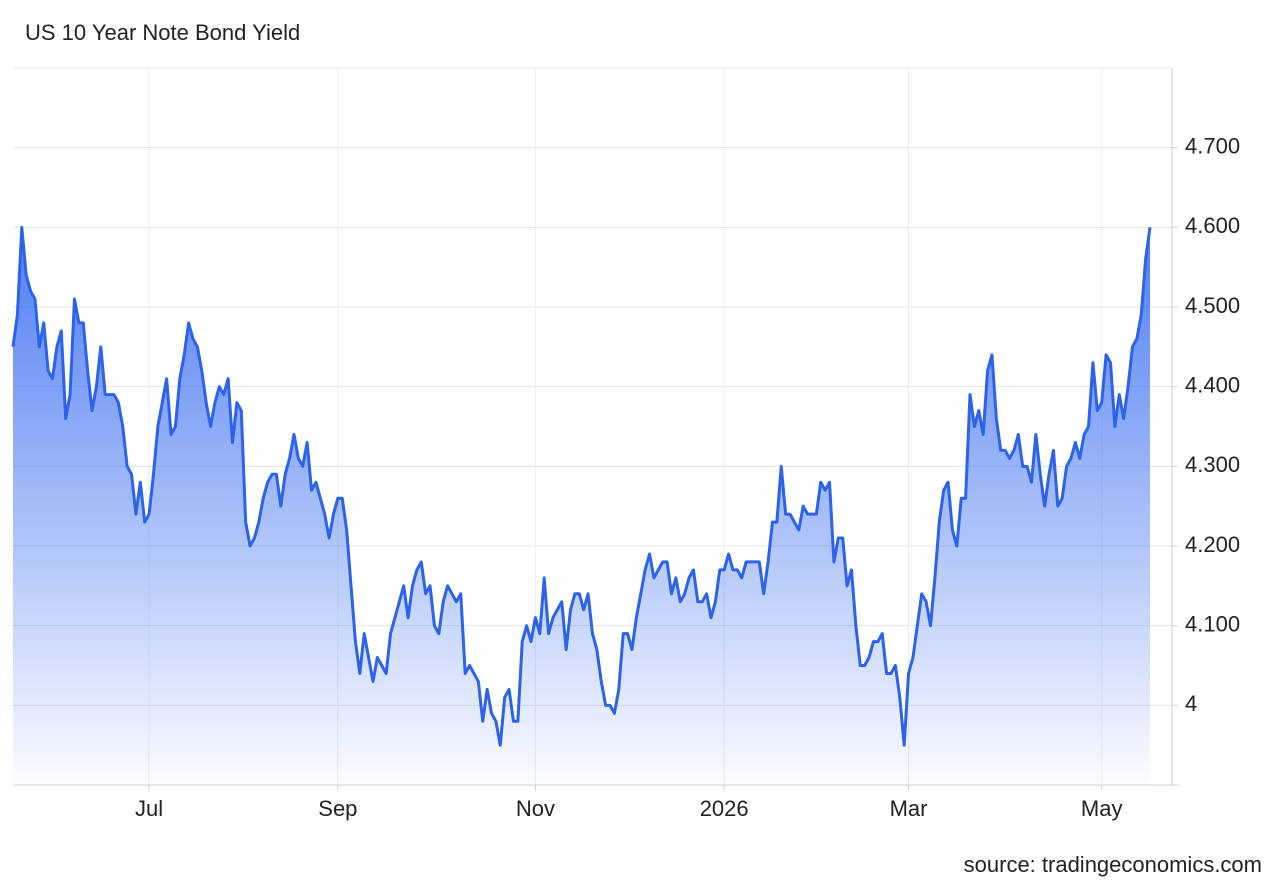 This screenshot has width=1280, height=887. I want to click on y-tick-label: 4.500, so click(1212, 305).